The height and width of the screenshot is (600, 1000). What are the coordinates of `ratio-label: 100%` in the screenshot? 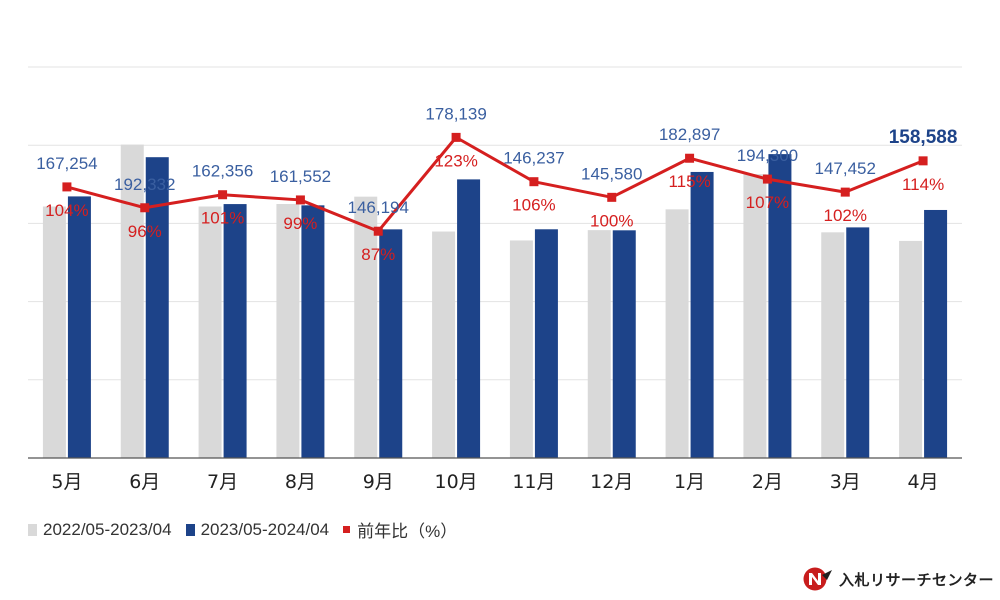 It's located at (611, 220).